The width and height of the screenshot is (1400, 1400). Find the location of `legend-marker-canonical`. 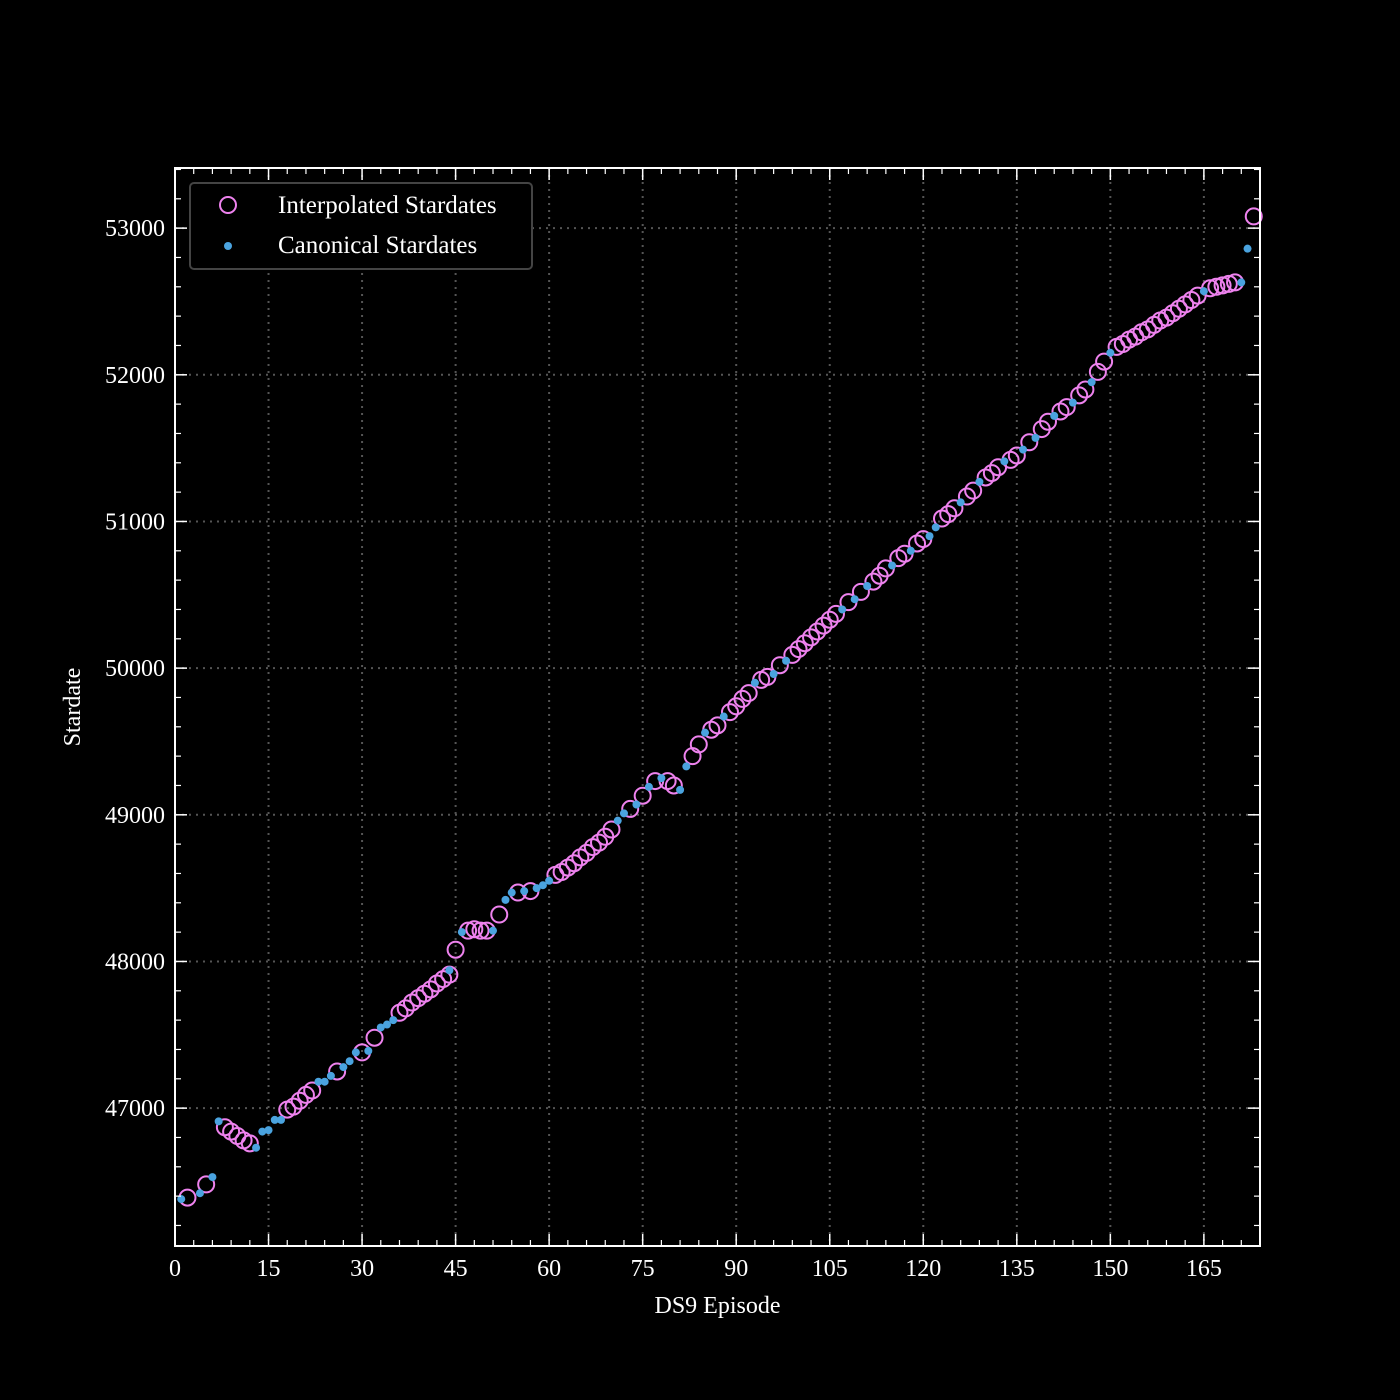

legend-marker-canonical is located at coordinates (228, 246).